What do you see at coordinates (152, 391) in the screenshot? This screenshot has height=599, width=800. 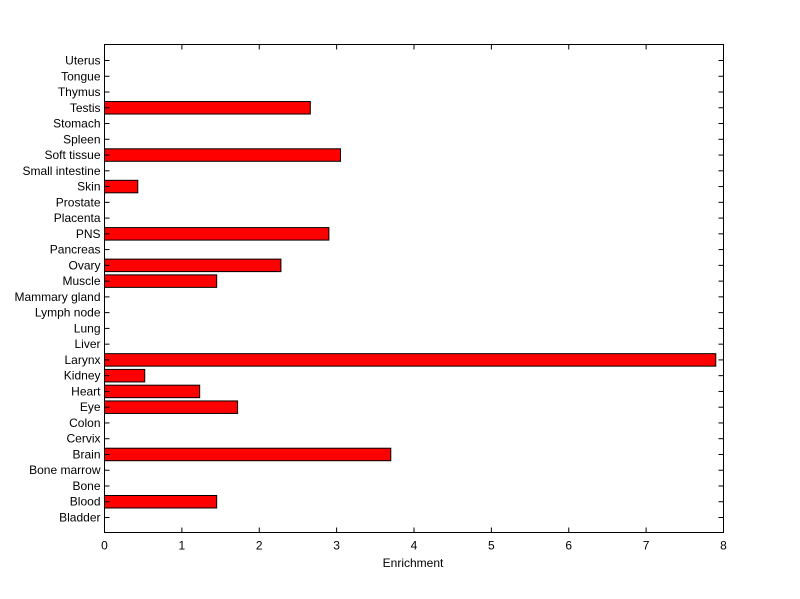 I see `bar-heart` at bounding box center [152, 391].